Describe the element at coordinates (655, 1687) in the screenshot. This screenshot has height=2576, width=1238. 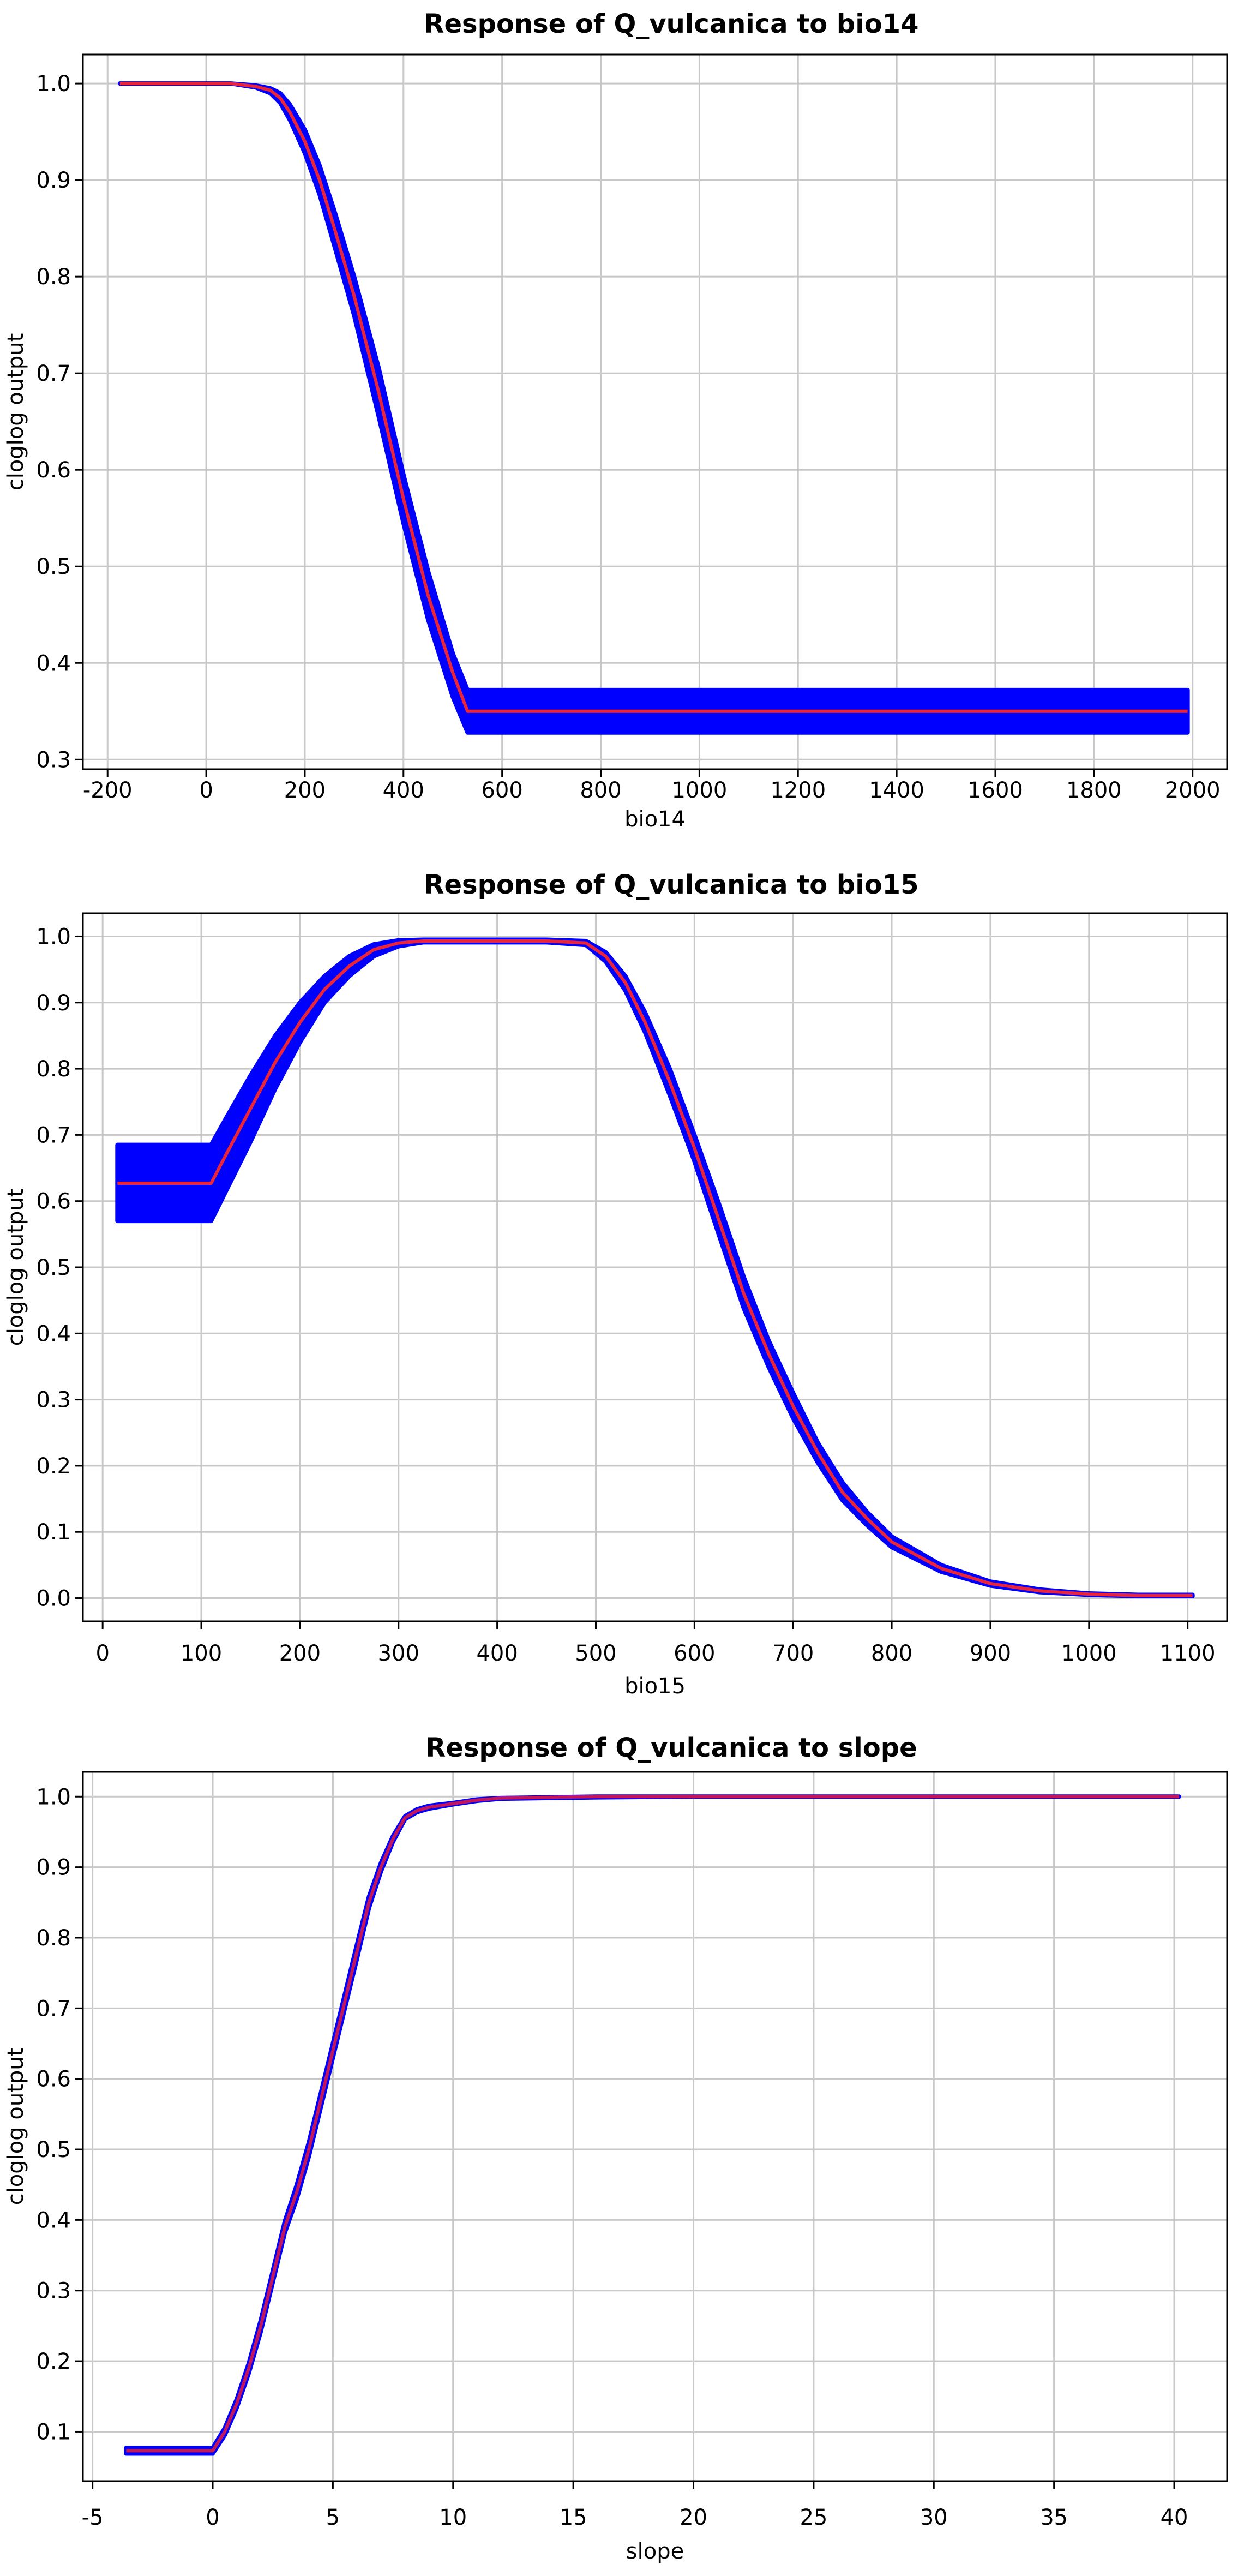
I see `x-axis-label: bio15` at that location.